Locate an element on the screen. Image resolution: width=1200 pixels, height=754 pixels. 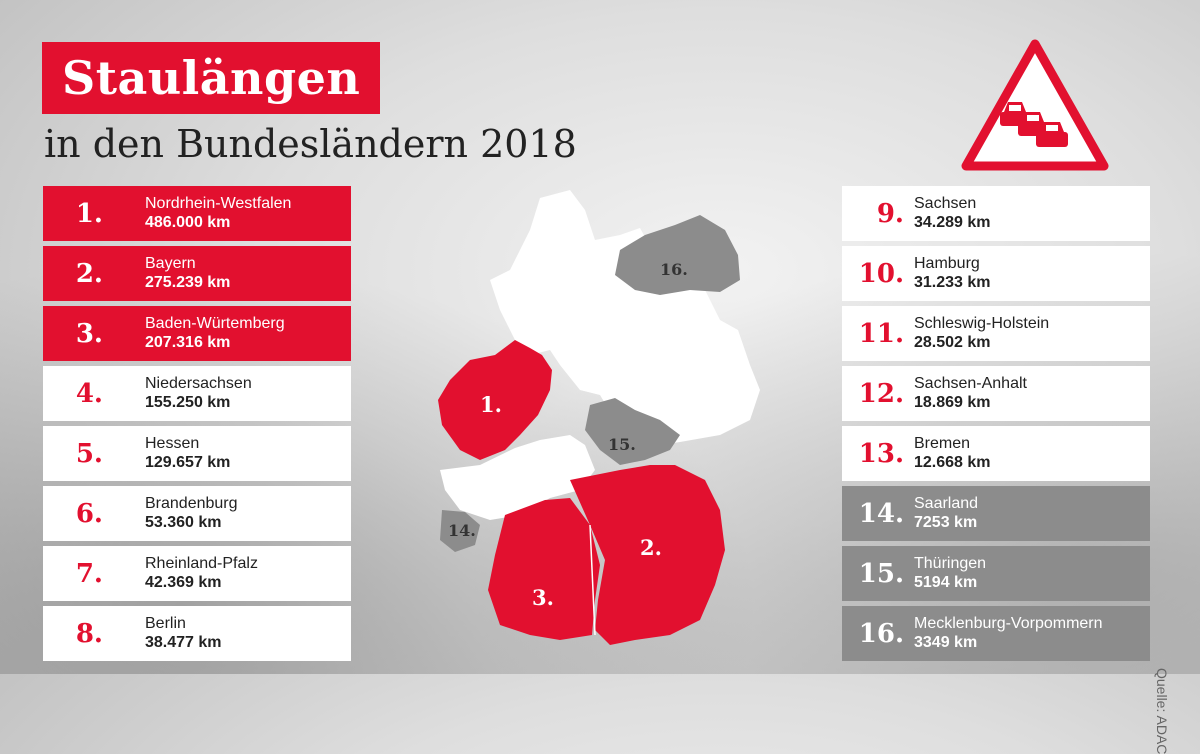
rank-number: 11. is located at coordinates (881, 333).